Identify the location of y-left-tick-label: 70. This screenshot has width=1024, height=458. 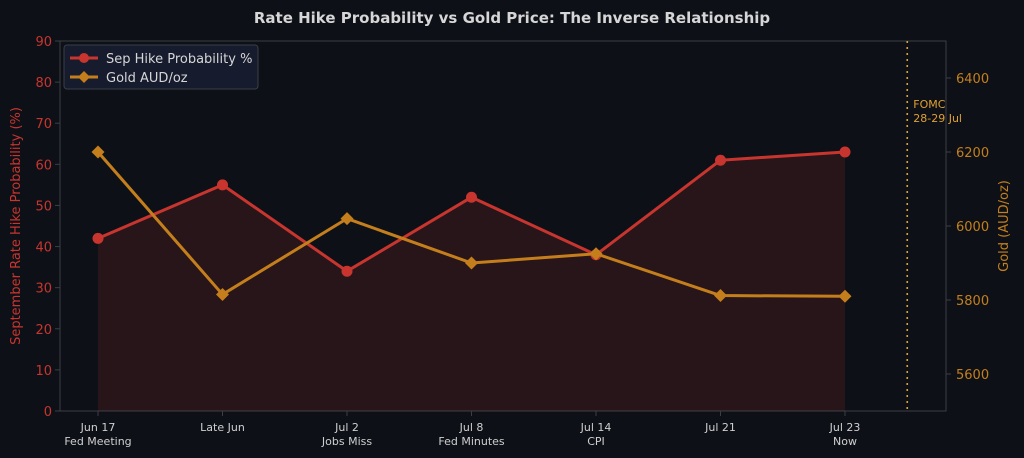
(43, 124).